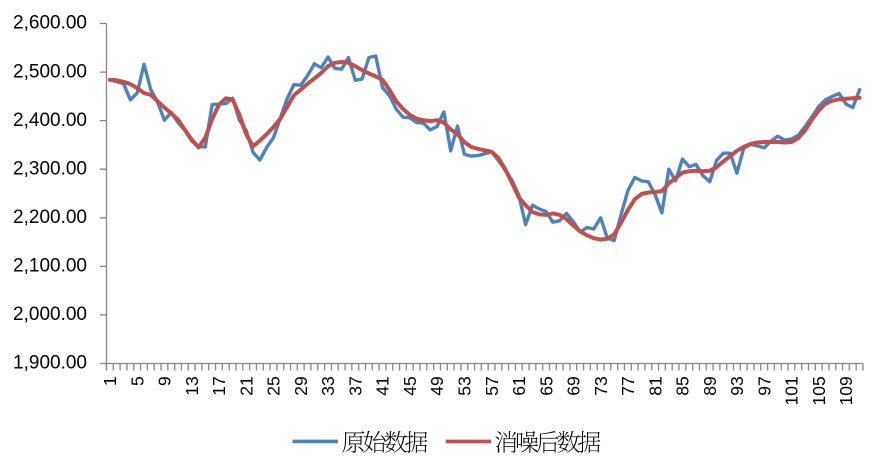 This screenshot has width=886, height=472. Describe the element at coordinates (110, 381) in the screenshot. I see `svg-text: 1` at that location.